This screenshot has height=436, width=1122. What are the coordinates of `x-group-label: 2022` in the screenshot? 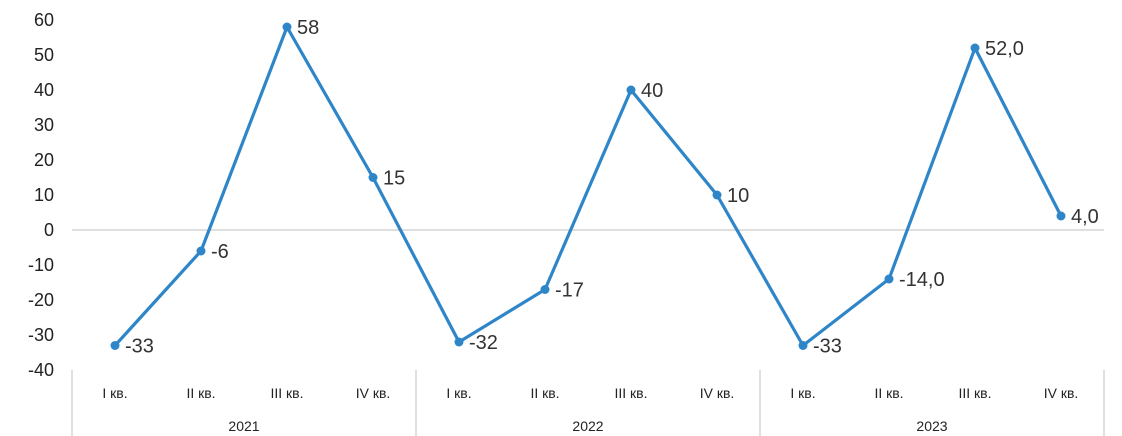 It's located at (587, 426).